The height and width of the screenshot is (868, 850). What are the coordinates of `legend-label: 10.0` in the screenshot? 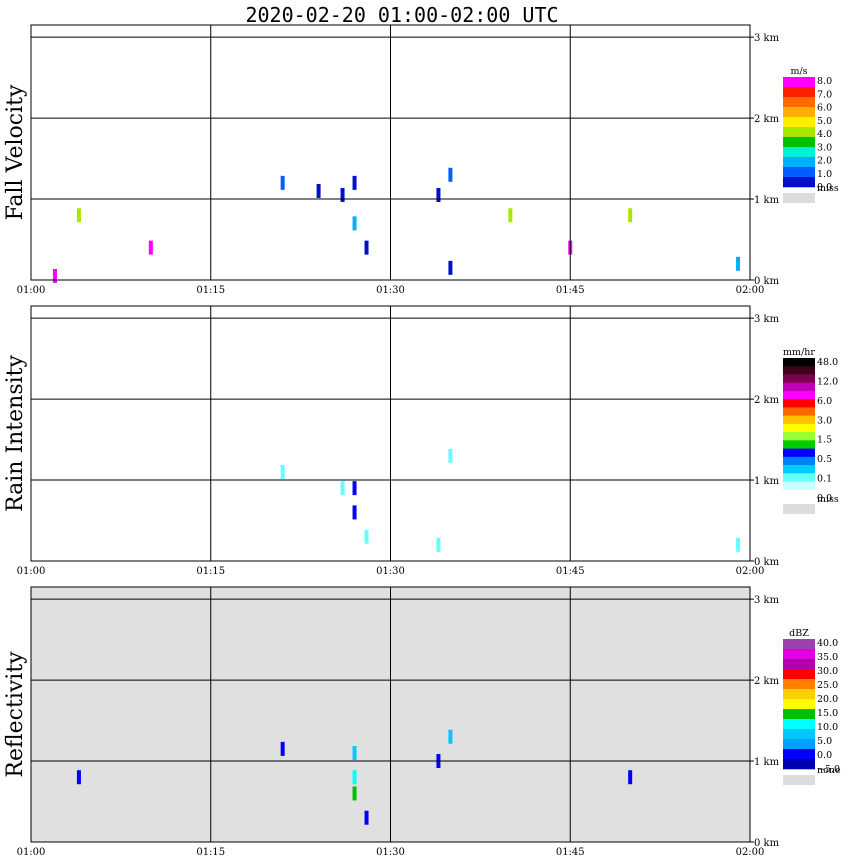 It's located at (827, 727).